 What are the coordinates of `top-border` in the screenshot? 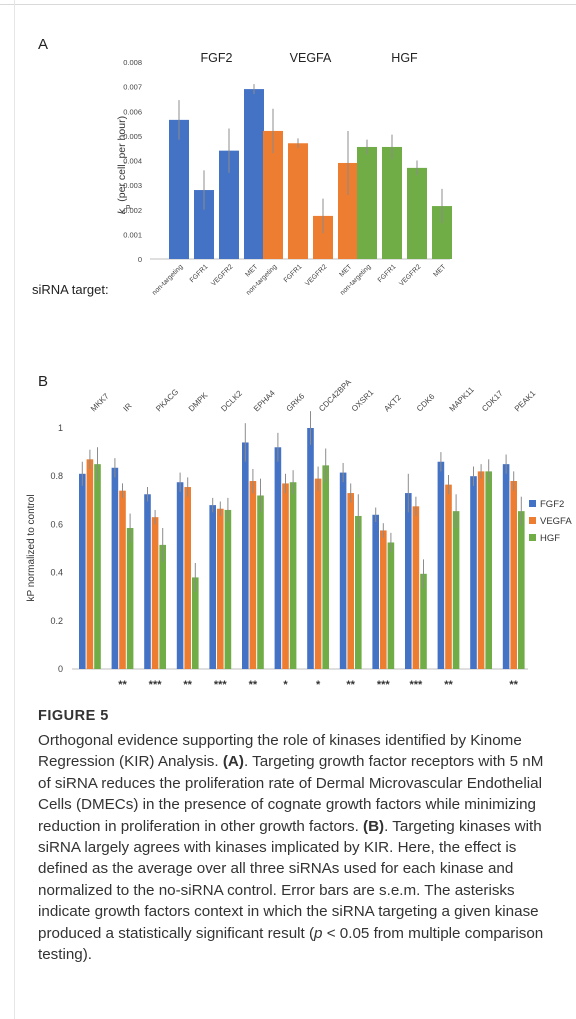 It's located at (288, 4).